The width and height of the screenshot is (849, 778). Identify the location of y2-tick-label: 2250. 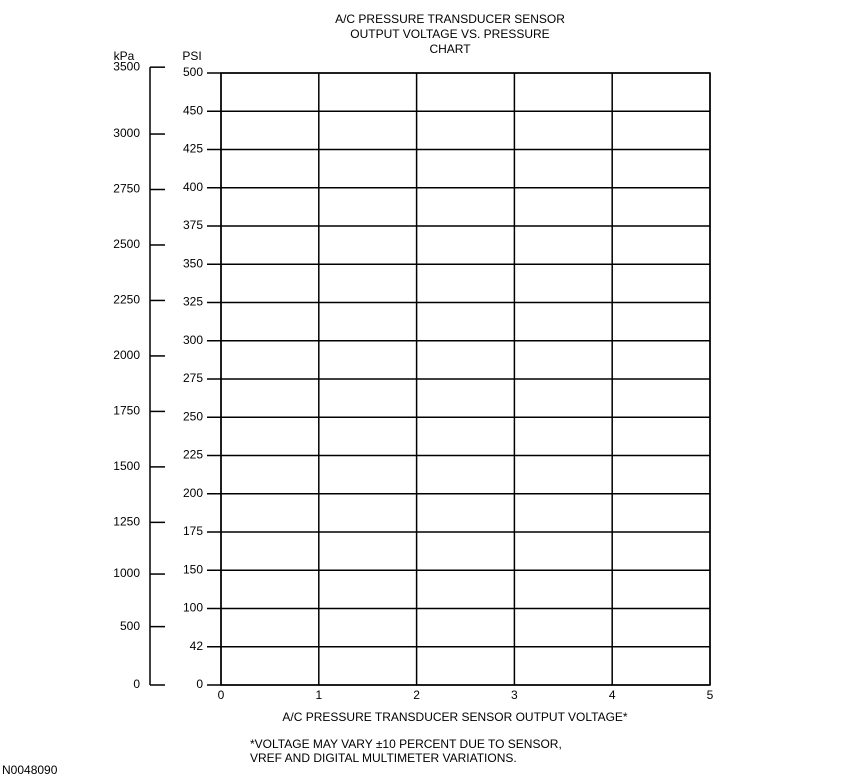
(126, 300).